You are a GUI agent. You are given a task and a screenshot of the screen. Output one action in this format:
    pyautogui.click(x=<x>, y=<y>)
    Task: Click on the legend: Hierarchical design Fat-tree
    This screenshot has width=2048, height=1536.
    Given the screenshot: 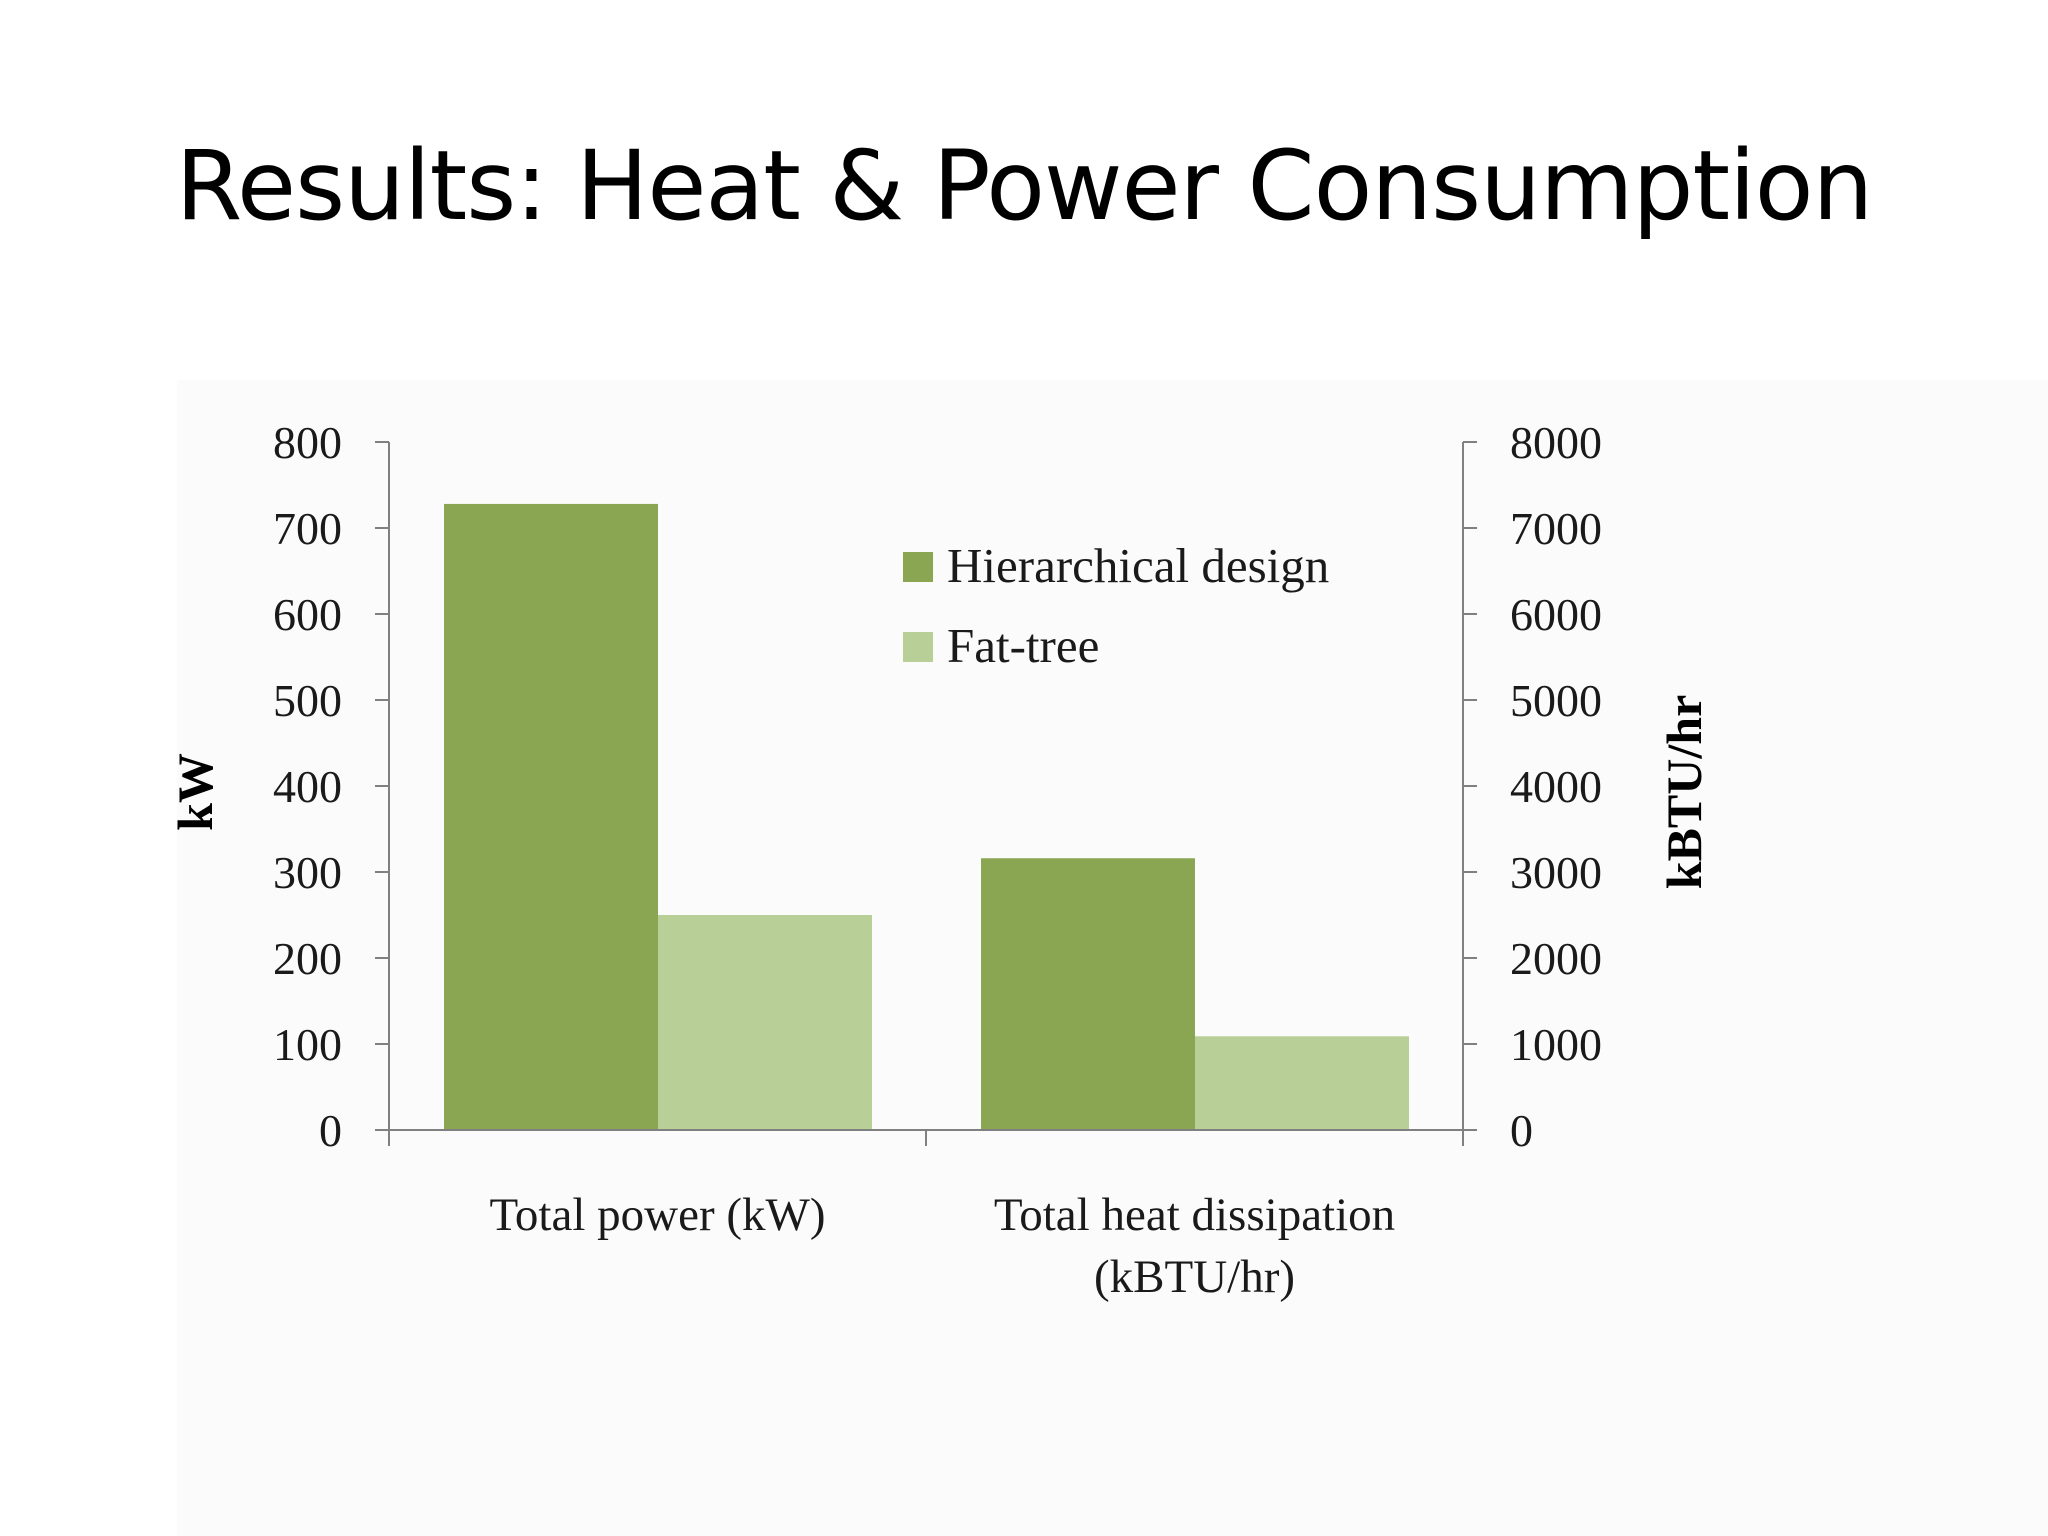 What is the action you would take?
    pyautogui.click(x=1116, y=605)
    